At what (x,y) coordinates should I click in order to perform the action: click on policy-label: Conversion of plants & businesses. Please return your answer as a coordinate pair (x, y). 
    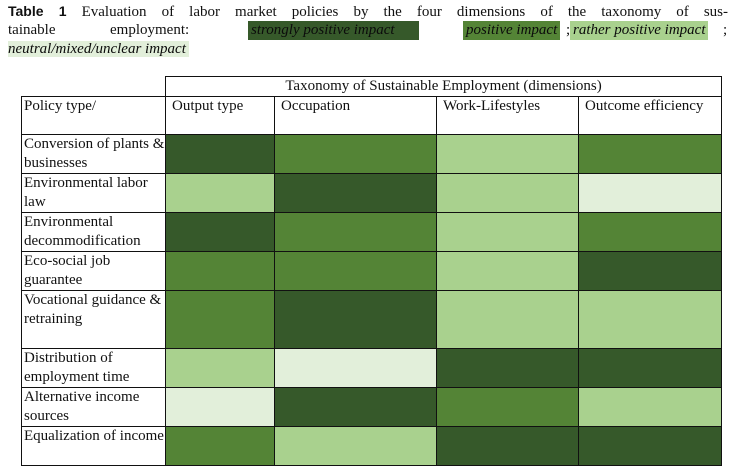
    Looking at the image, I should click on (93, 154).